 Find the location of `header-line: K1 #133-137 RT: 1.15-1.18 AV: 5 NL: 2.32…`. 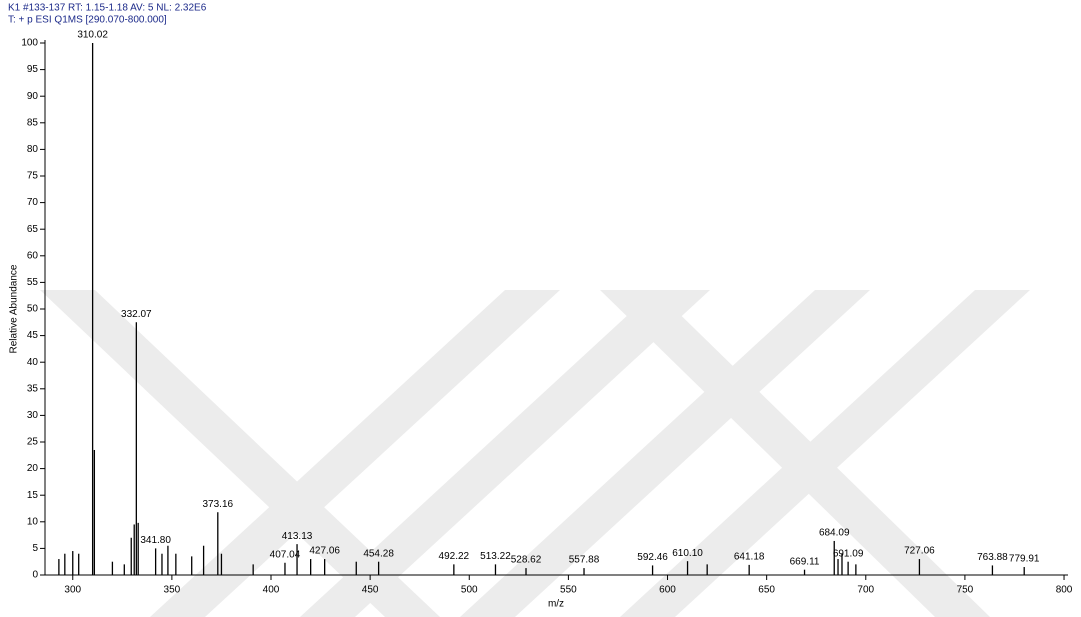

header-line: K1 #133-137 RT: 1.15-1.18 AV: 5 NL: 2.32… is located at coordinates (107, 8).